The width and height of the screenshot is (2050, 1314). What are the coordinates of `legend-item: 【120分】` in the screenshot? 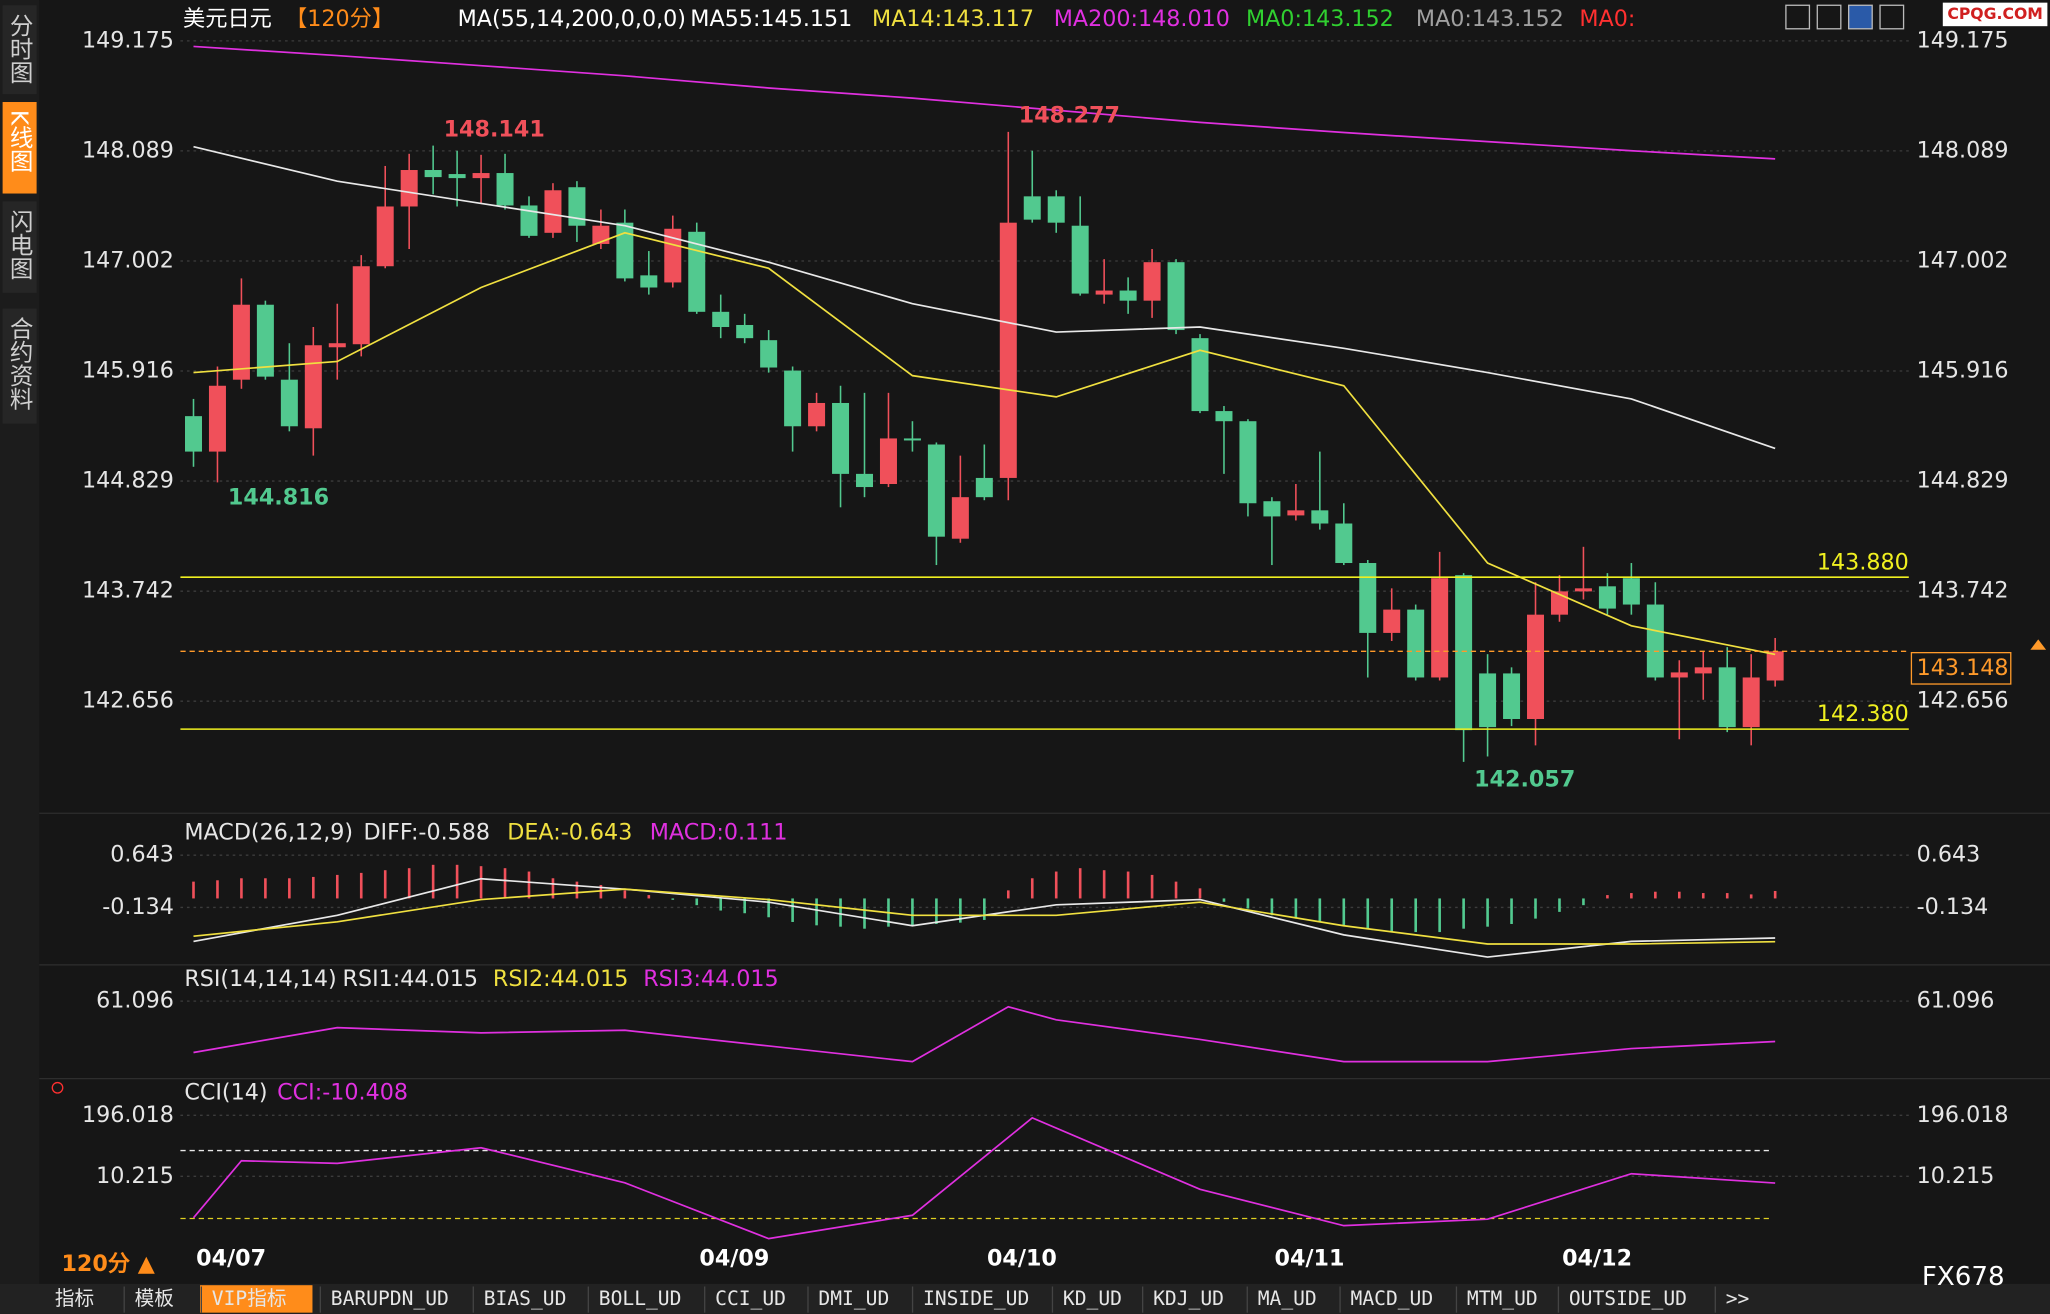 It's located at (339, 19).